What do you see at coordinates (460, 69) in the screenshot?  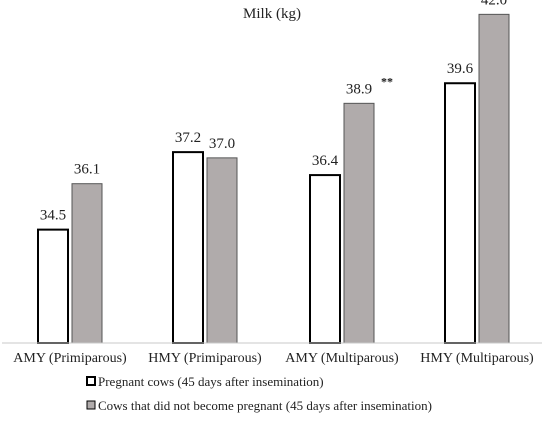 I see `value-label-series1-4: 39.6` at bounding box center [460, 69].